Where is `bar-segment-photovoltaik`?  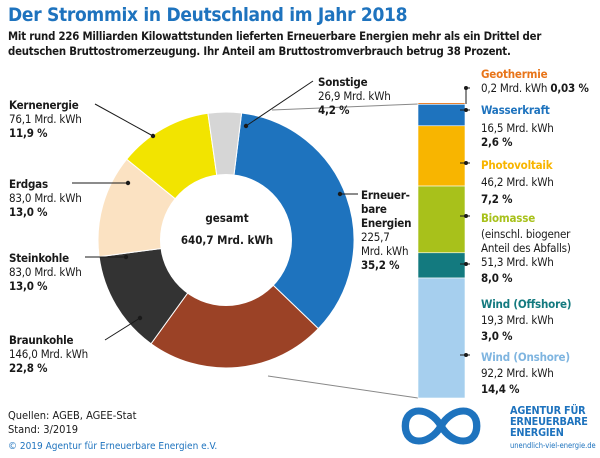 bar-segment-photovoltaik is located at coordinates (441, 156).